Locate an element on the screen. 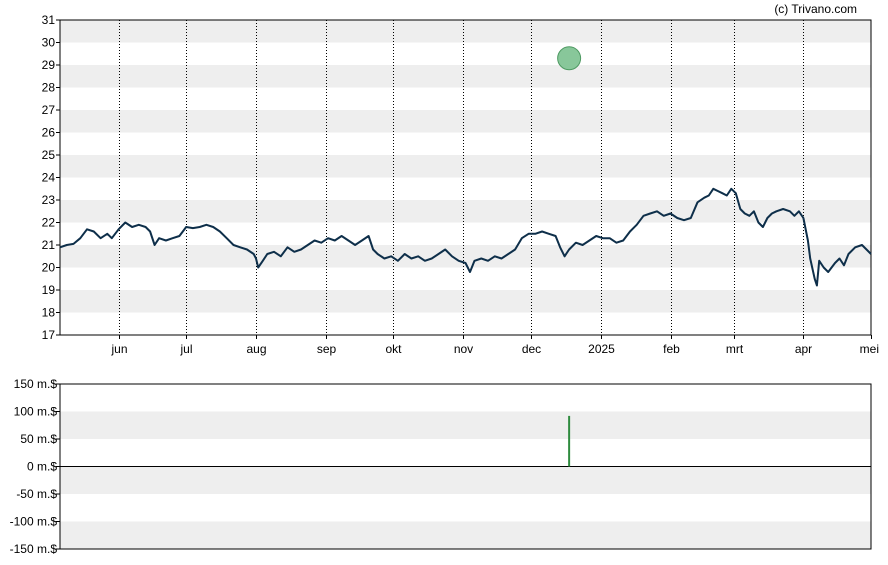 The image size is (888, 565). event-marker is located at coordinates (569, 58).